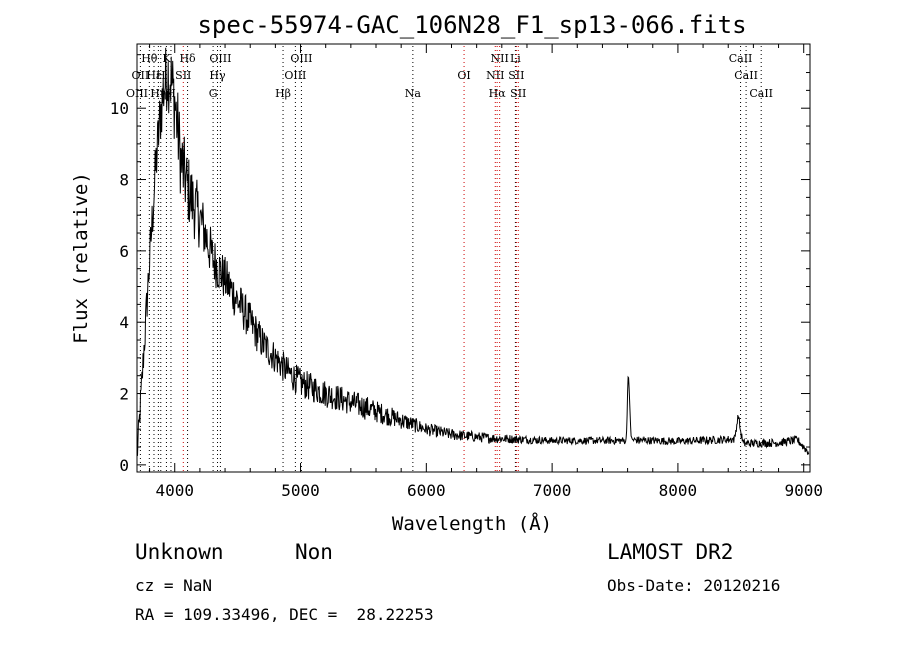  Describe the element at coordinates (515, 58) in the screenshot. I see `spectral-line-label: Li` at that location.